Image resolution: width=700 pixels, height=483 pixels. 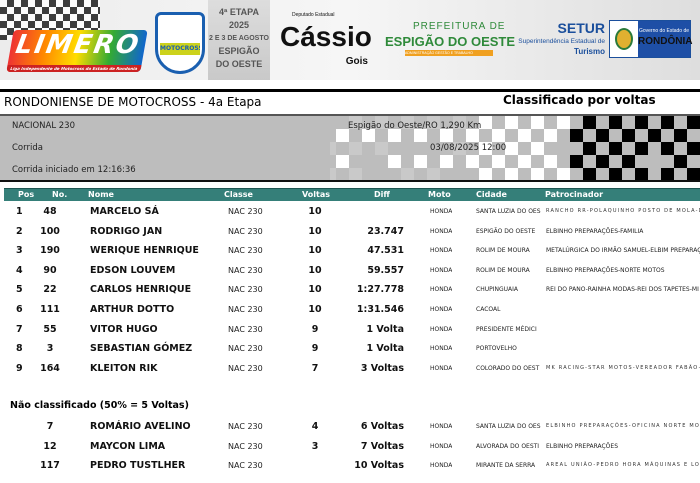 What do you see at coordinates (559, 38) in the screenshot?
I see `setur-logo: SETUR Superintendência Estadual de Turismo` at bounding box center [559, 38].